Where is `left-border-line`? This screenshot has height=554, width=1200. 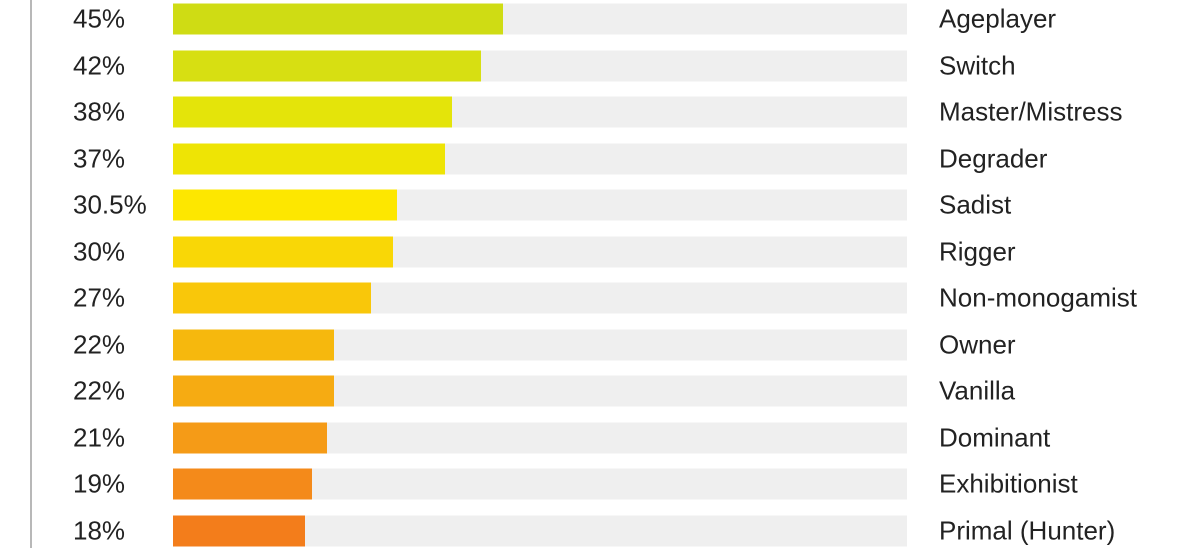
left-border-line is located at coordinates (31, 274).